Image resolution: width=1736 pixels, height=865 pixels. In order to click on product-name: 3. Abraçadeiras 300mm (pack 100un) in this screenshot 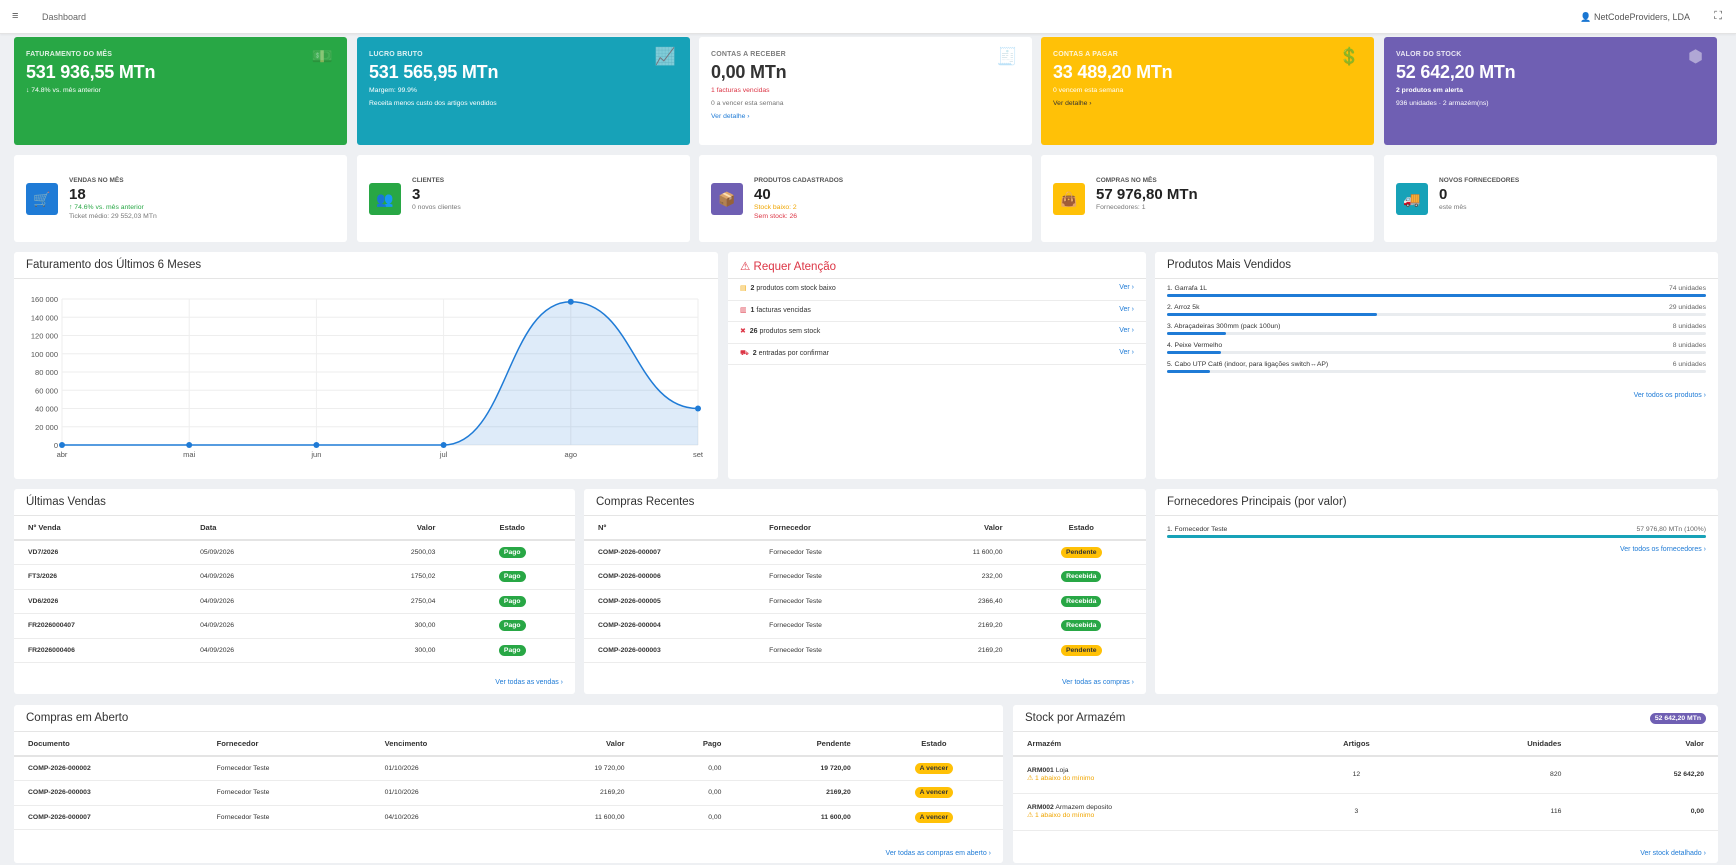, I will do `click(1224, 326)`.